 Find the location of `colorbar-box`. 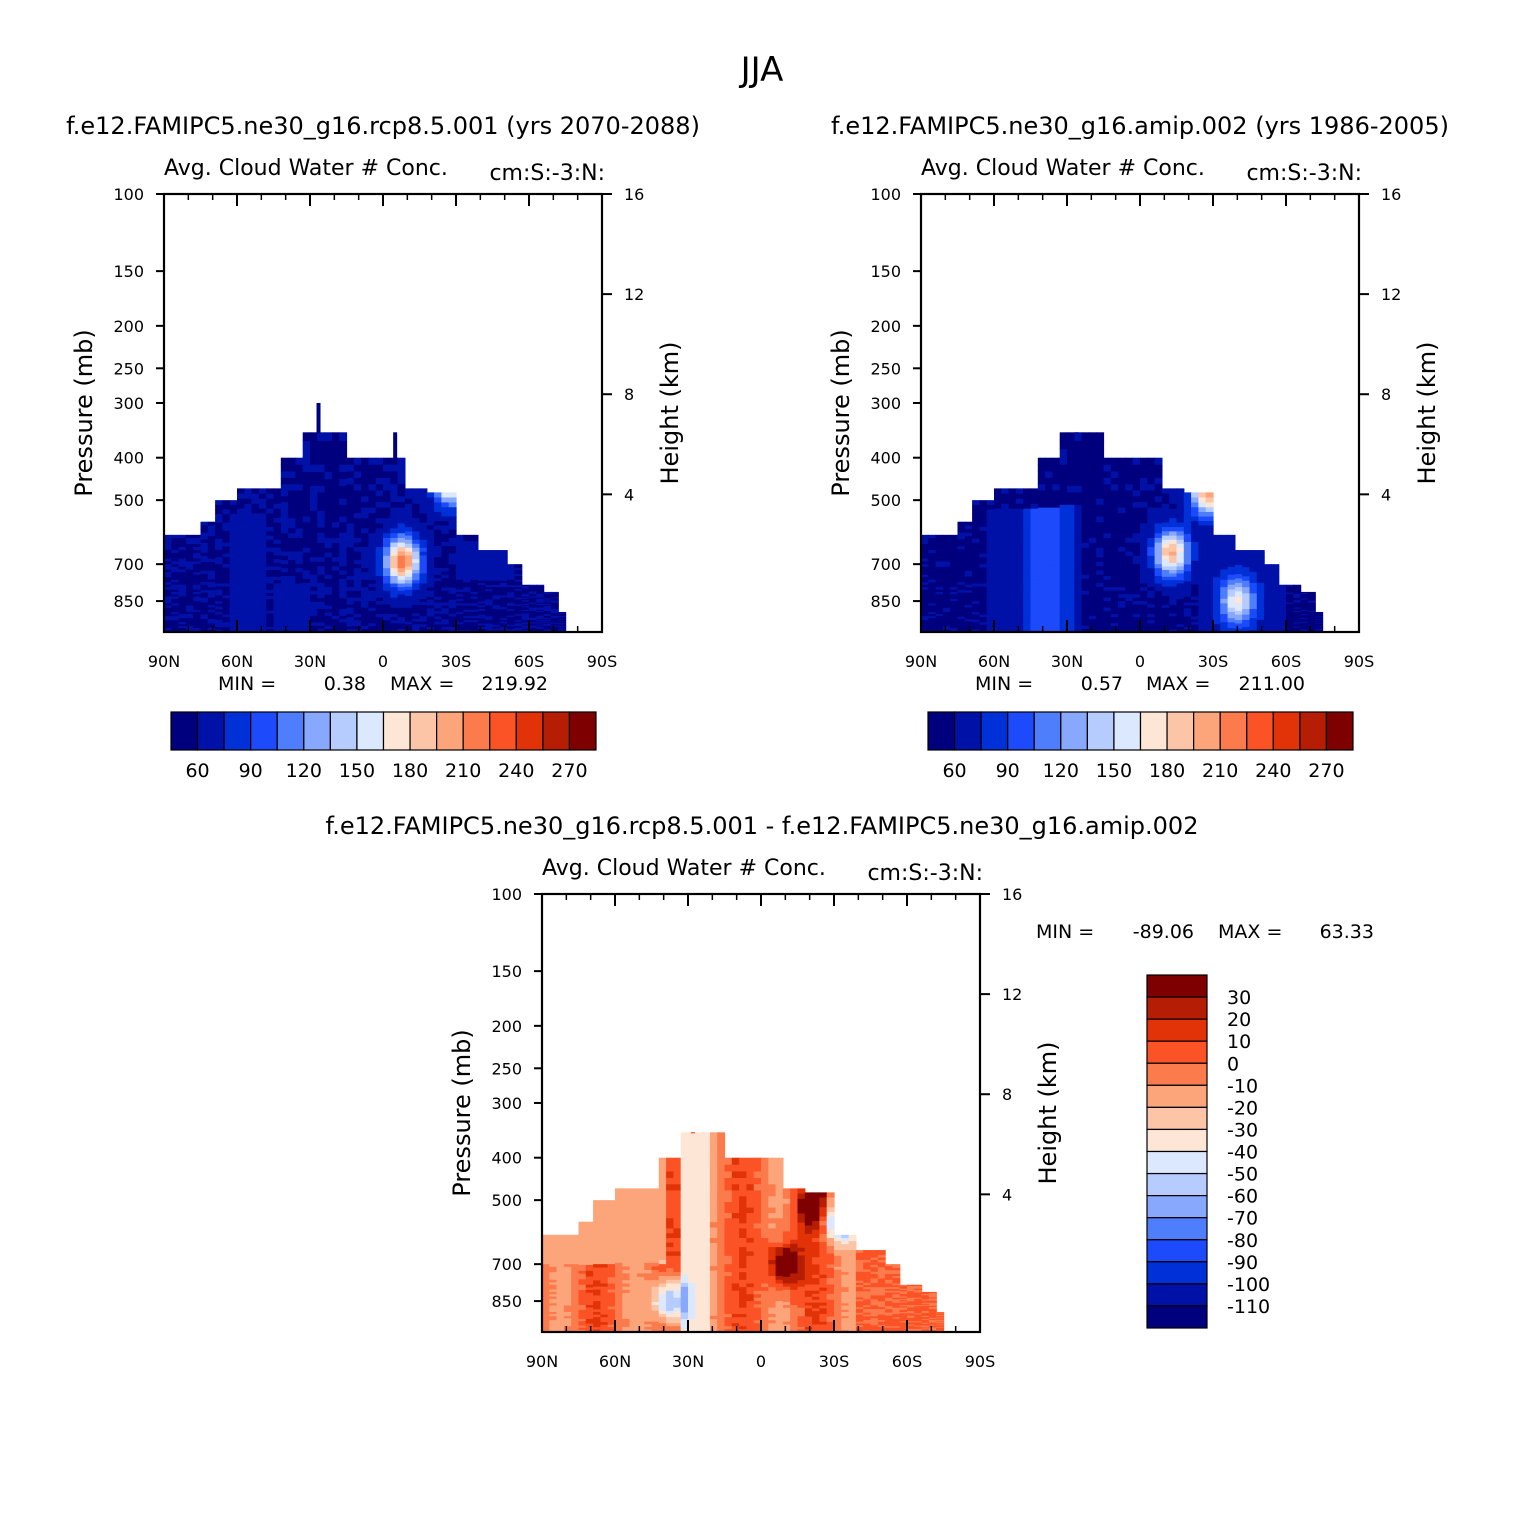

colorbar-box is located at coordinates (423, 731).